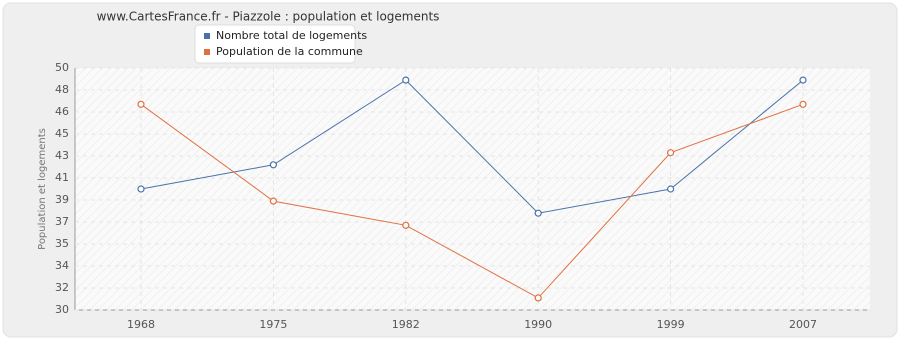 Image resolution: width=900 pixels, height=344 pixels. Describe the element at coordinates (62, 133) in the screenshot. I see `y-tick-label: 45` at that location.